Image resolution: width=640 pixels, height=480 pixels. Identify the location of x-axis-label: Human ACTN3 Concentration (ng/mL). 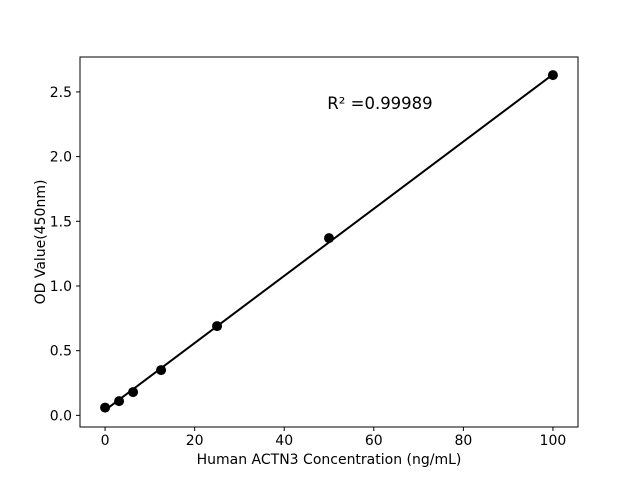
(329, 460).